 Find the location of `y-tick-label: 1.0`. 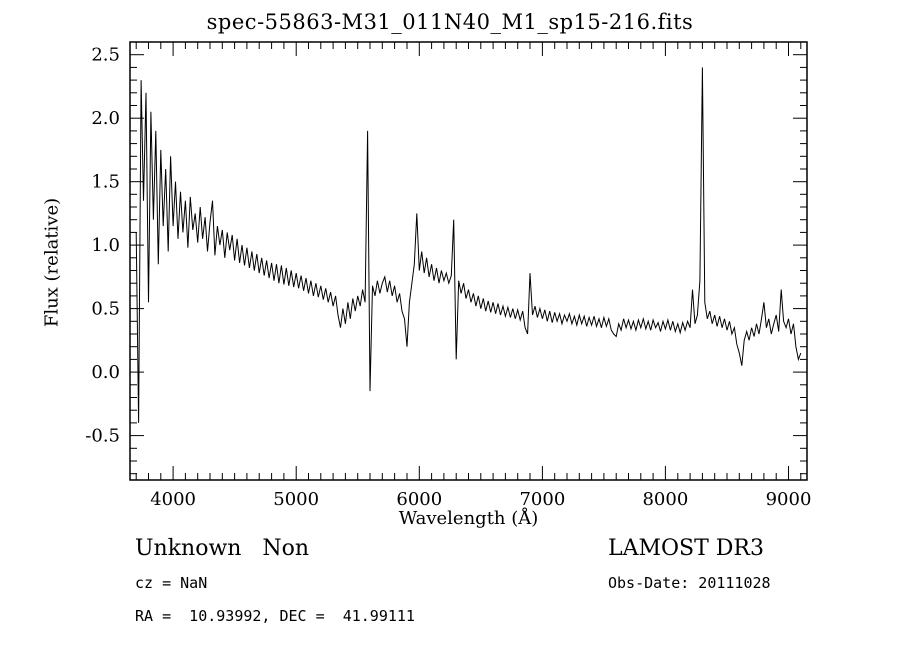

y-tick-label: 1.0 is located at coordinates (105, 245).